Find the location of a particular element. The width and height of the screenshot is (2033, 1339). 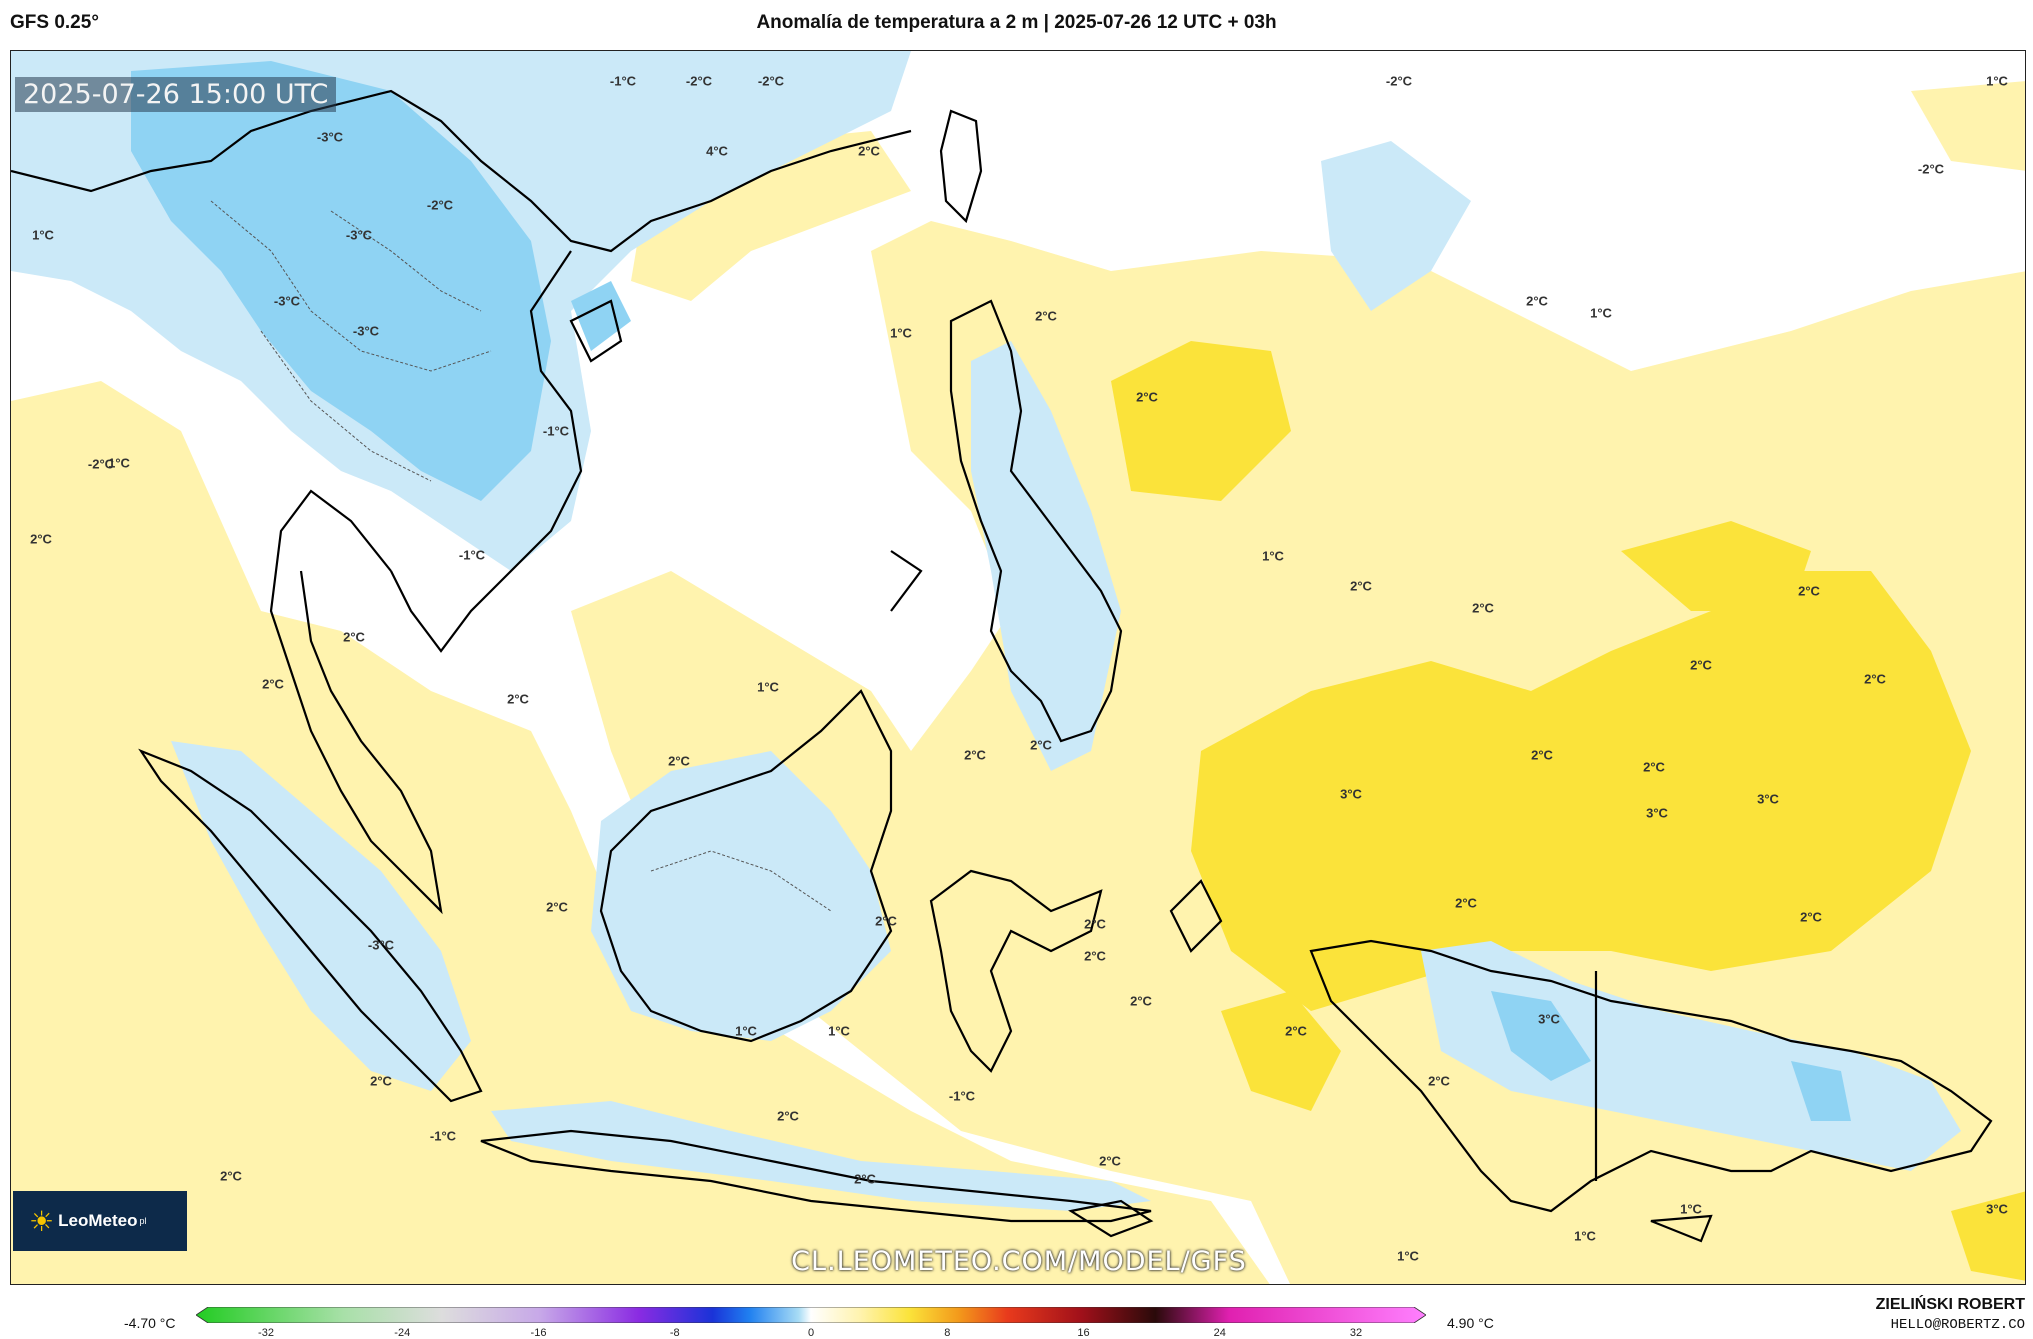

isotherm-label: 4°C is located at coordinates (717, 151).